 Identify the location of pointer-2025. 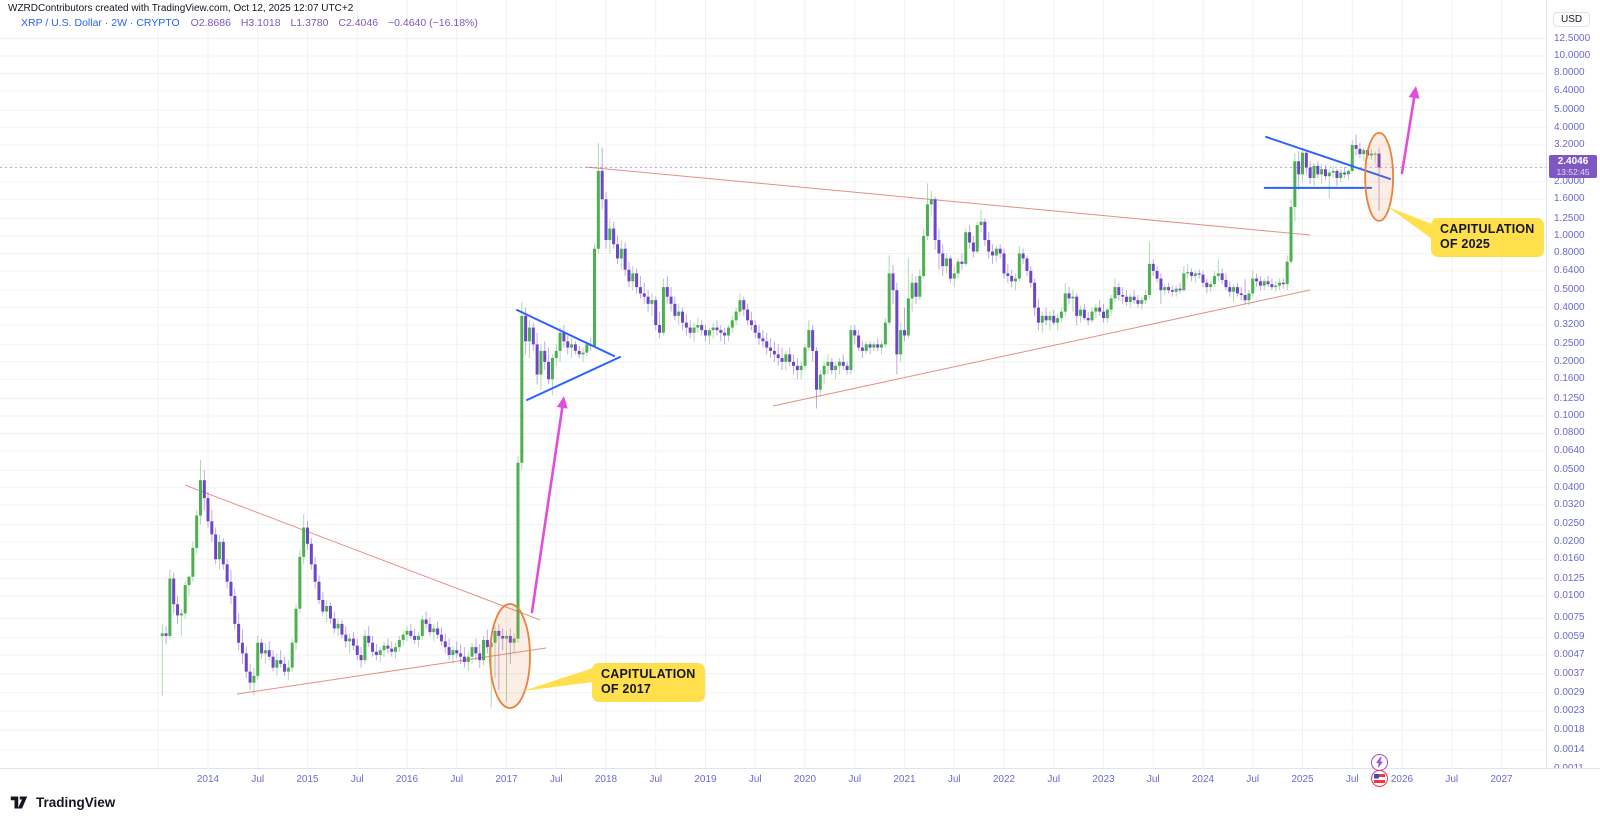
(1410, 223).